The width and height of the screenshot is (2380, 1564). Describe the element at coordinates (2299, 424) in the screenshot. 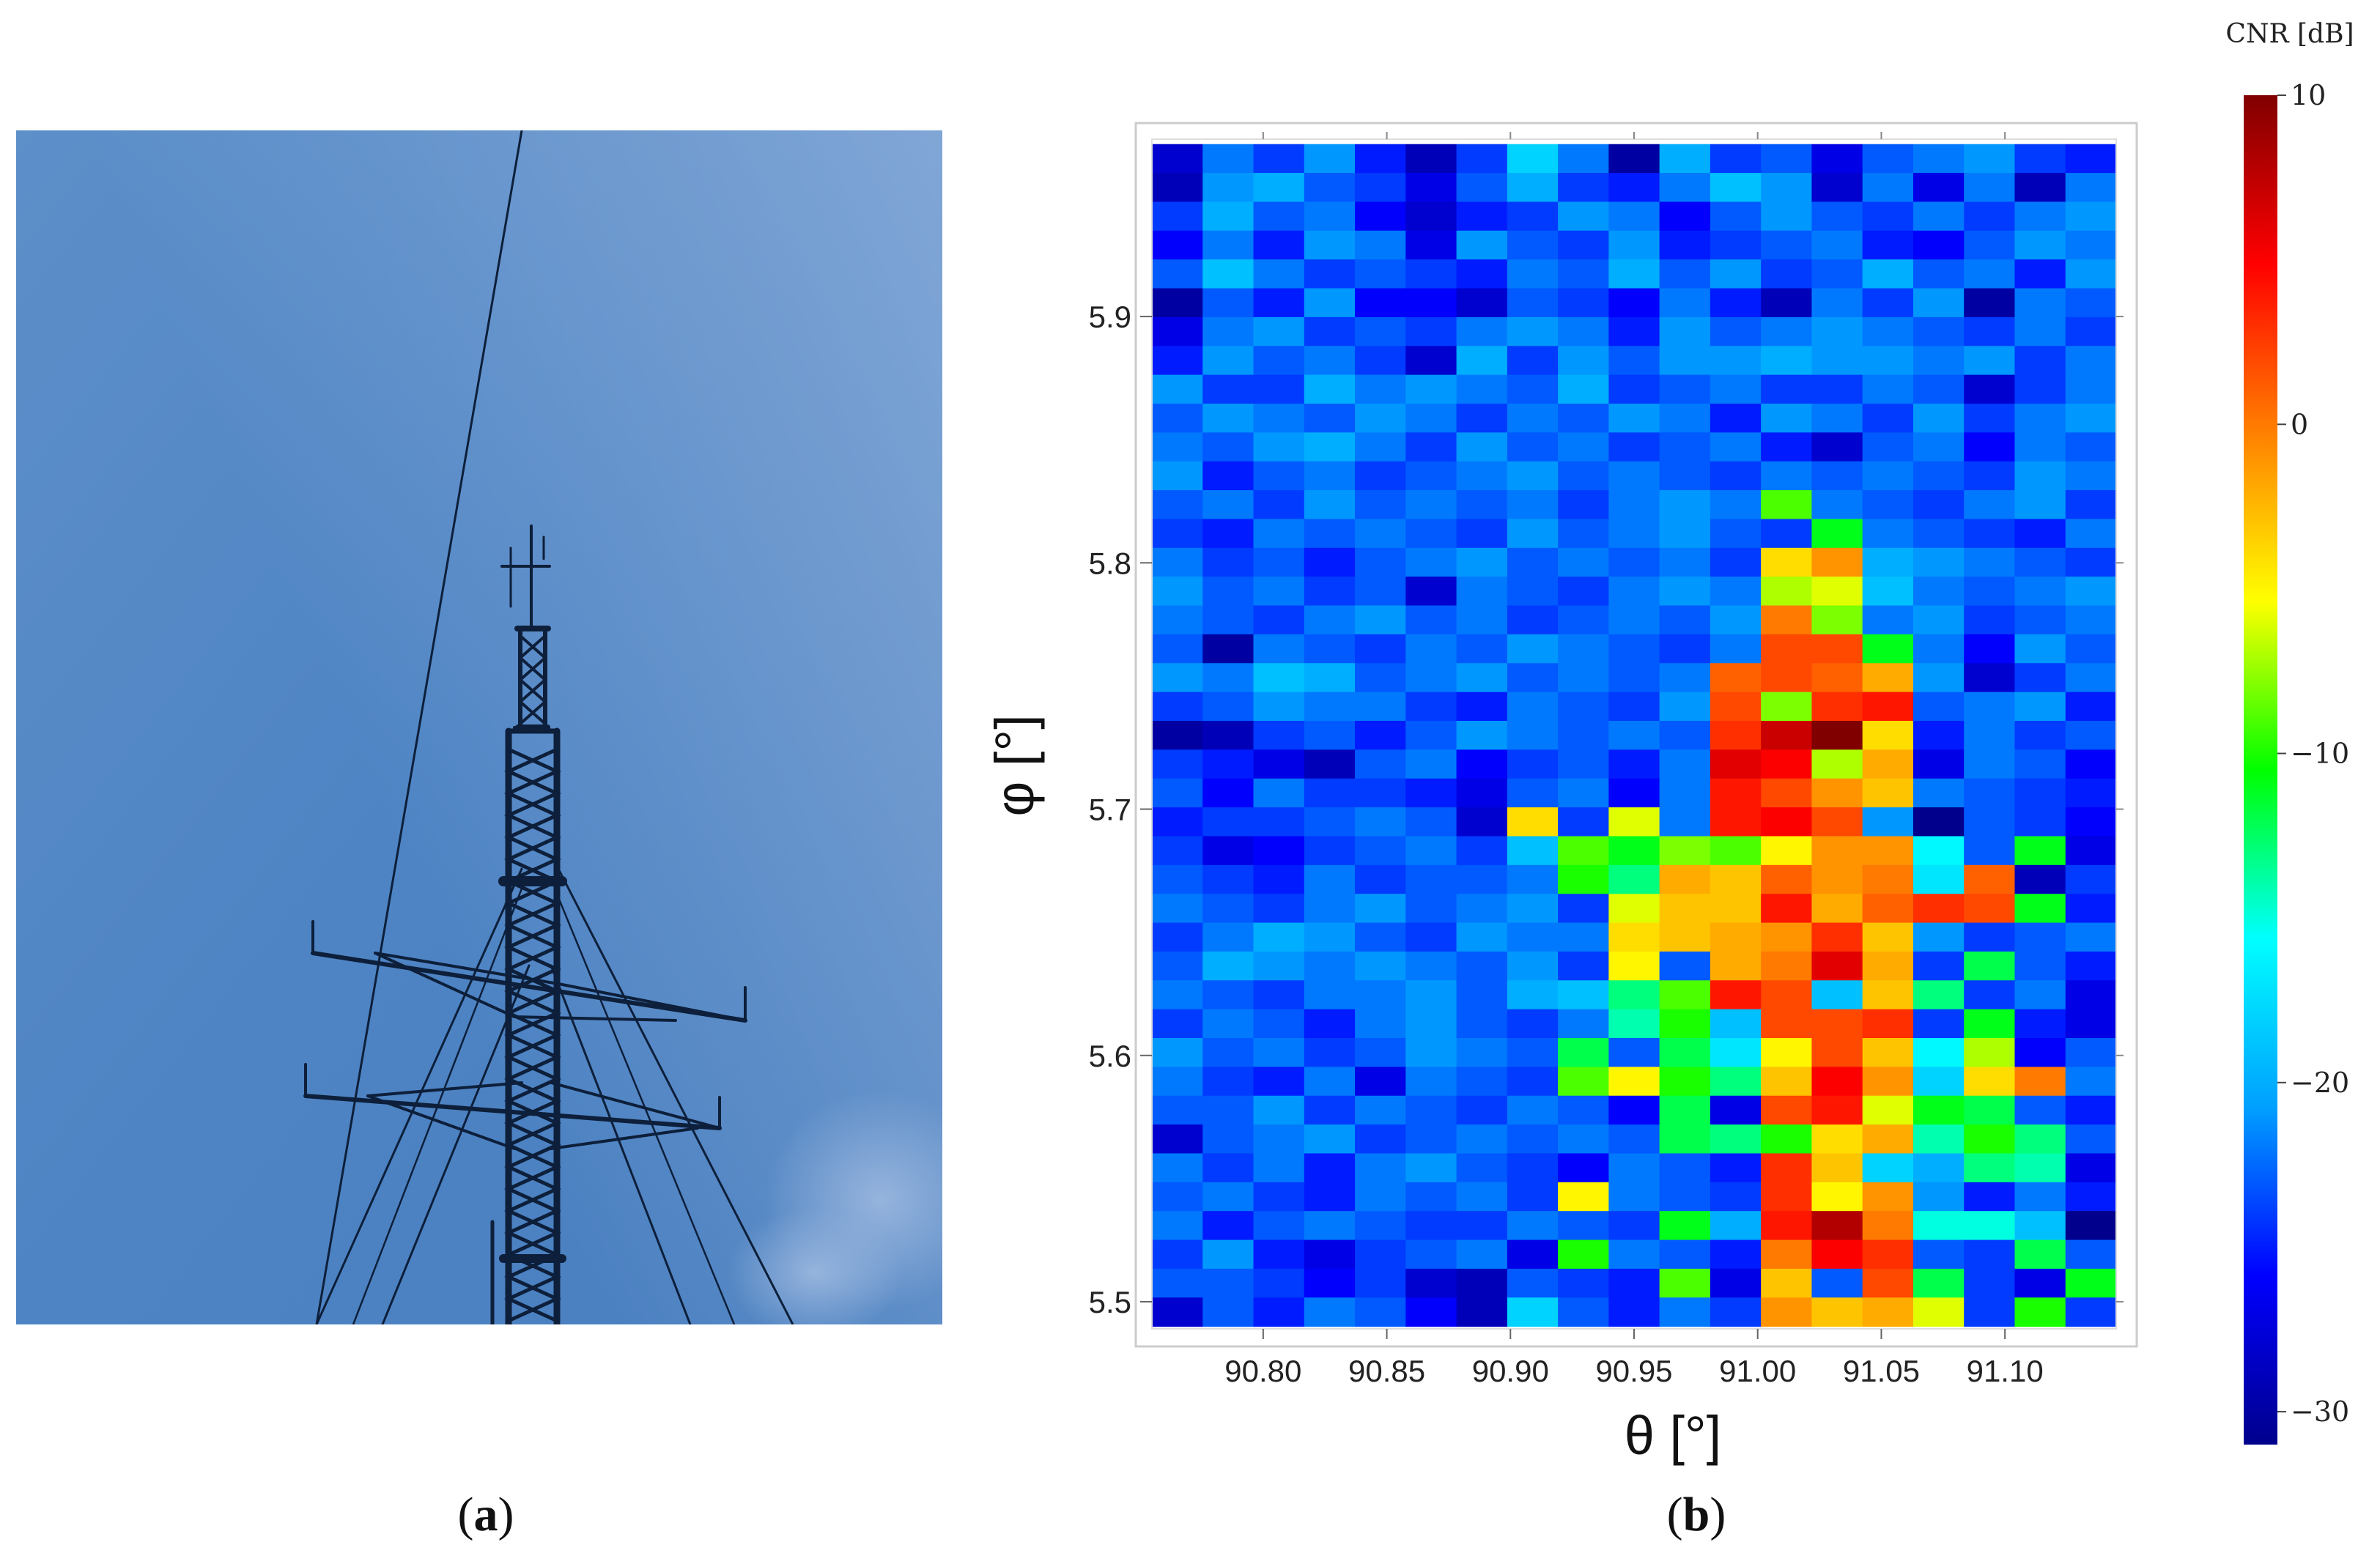

I see `colorbar-tick-label: 0` at that location.